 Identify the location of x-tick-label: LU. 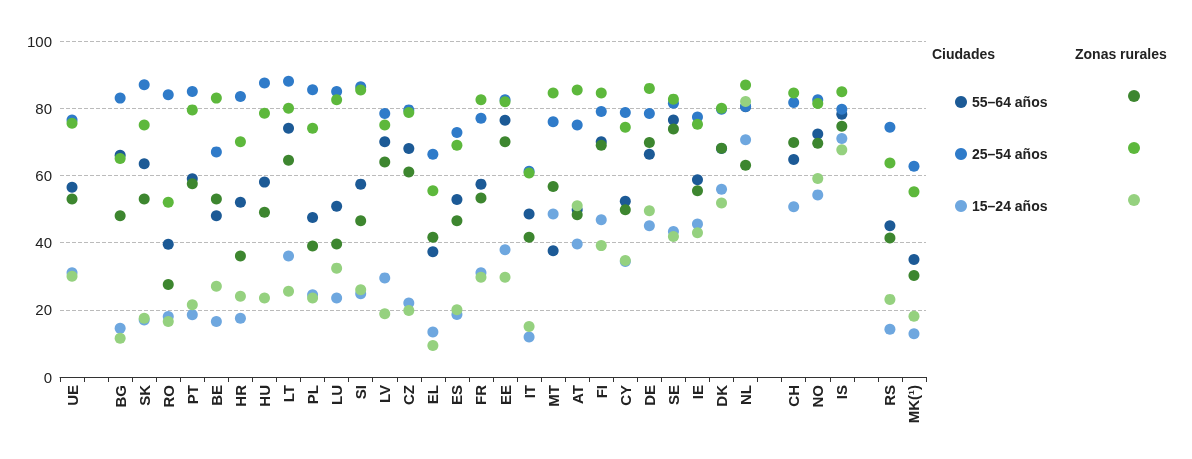
(337, 395).